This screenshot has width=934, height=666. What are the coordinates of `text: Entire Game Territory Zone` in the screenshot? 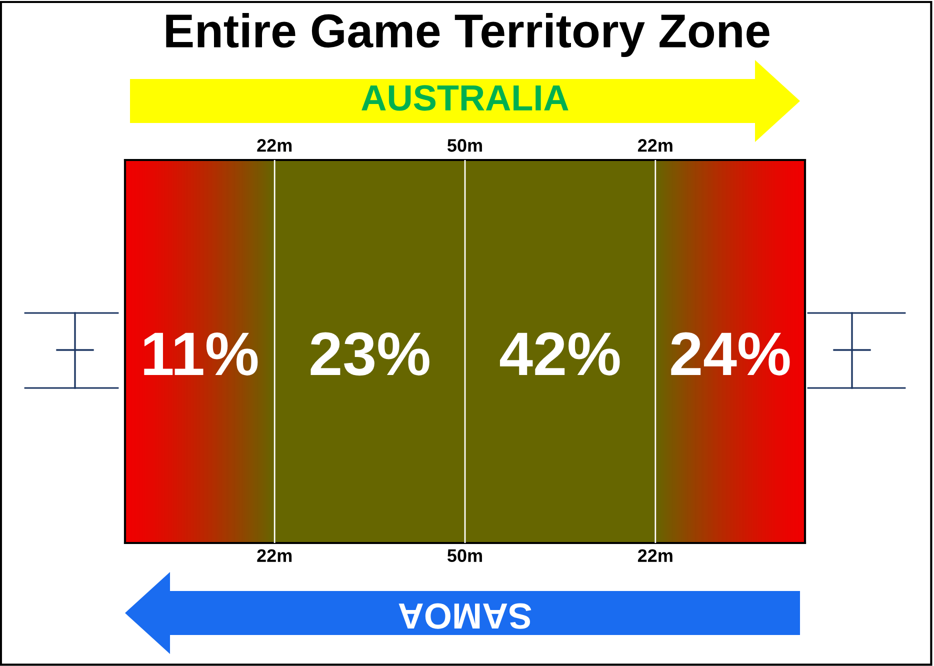 It's located at (468, 35).